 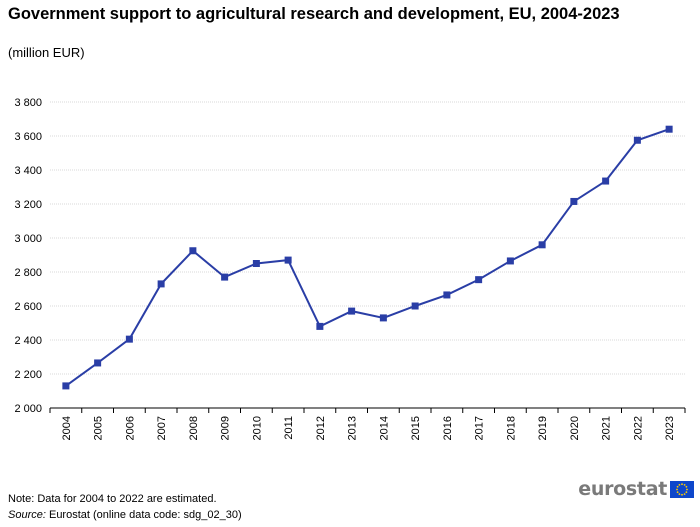 I want to click on y-tick-label: 3 400, so click(x=28, y=171).